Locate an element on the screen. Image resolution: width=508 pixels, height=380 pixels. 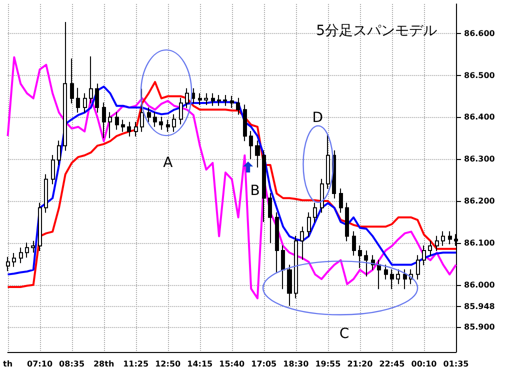
x-tick-label: 00:10 is located at coordinates (424, 364).